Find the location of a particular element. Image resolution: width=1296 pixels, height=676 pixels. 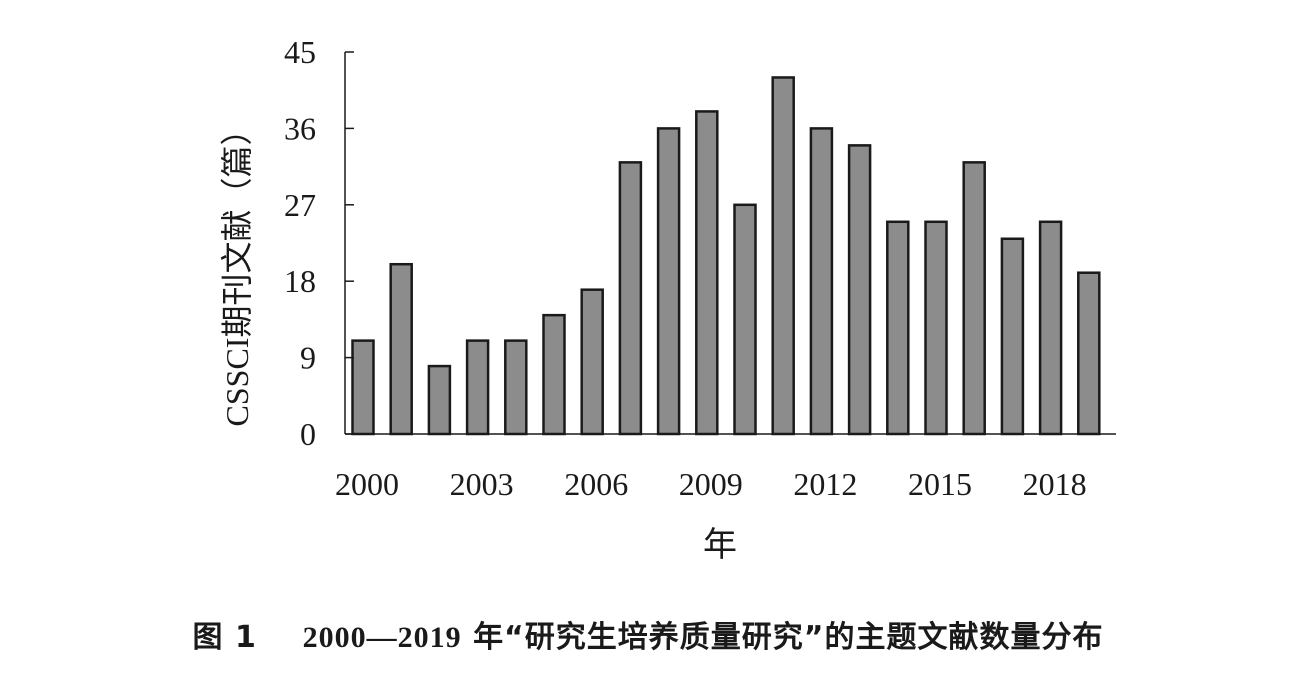

bar-2015 is located at coordinates (936, 328).